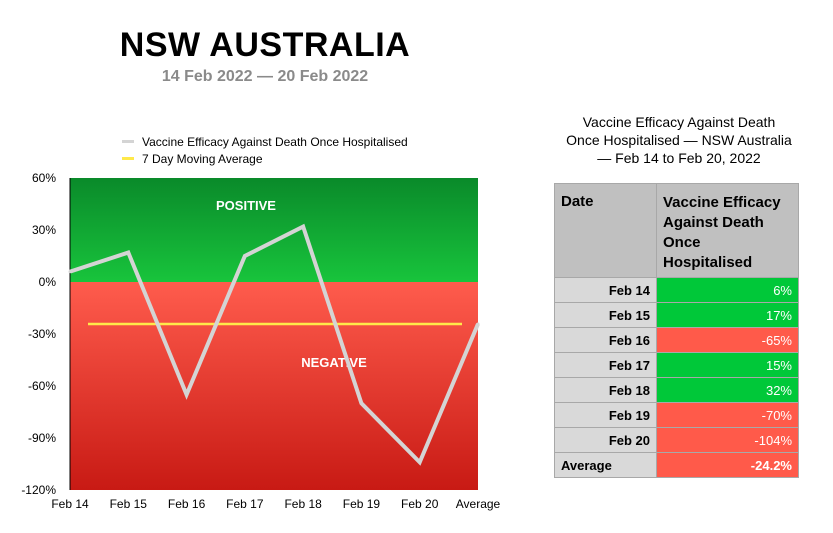  I want to click on date-cell: Feb 18, so click(605, 390).